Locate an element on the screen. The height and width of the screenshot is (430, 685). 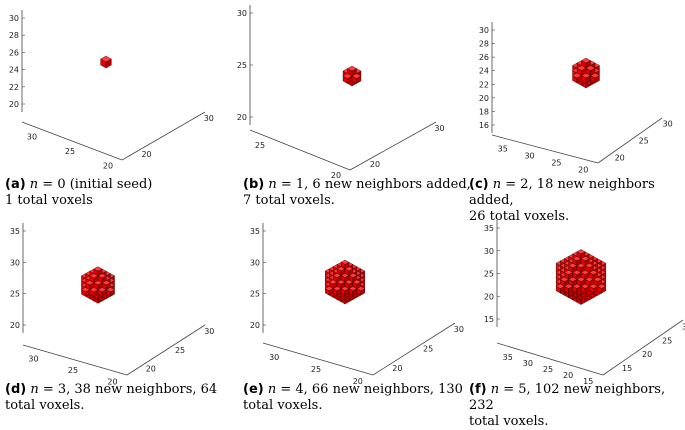
panel-e: 35 30 25 20 30 25 20 20 25 30 is located at coordinates (346, 300).